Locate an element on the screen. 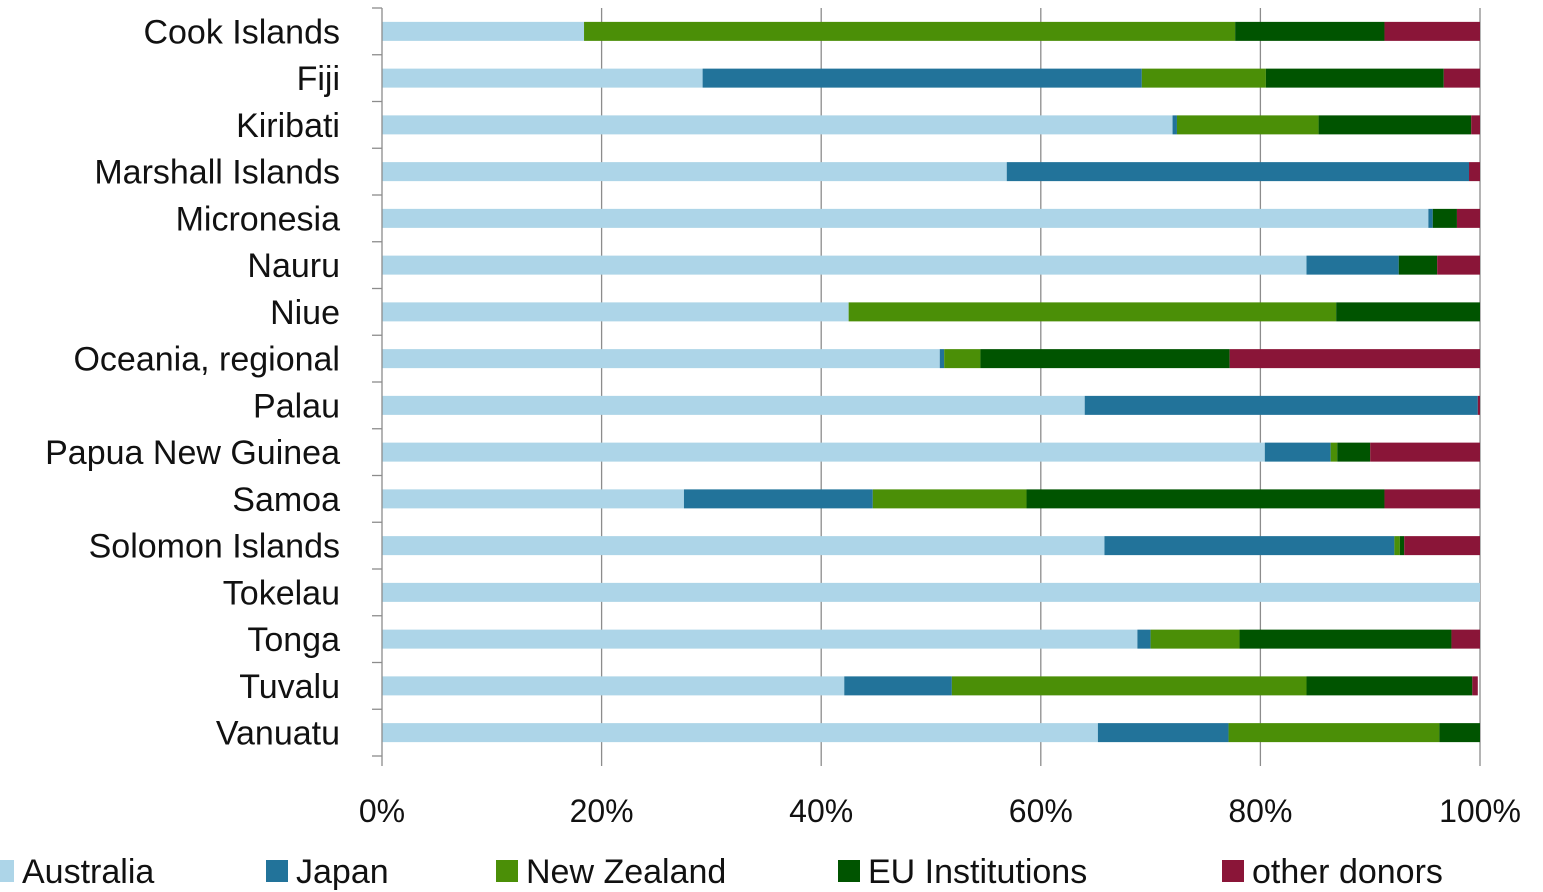  category-label: Tuvalu is located at coordinates (289, 687).